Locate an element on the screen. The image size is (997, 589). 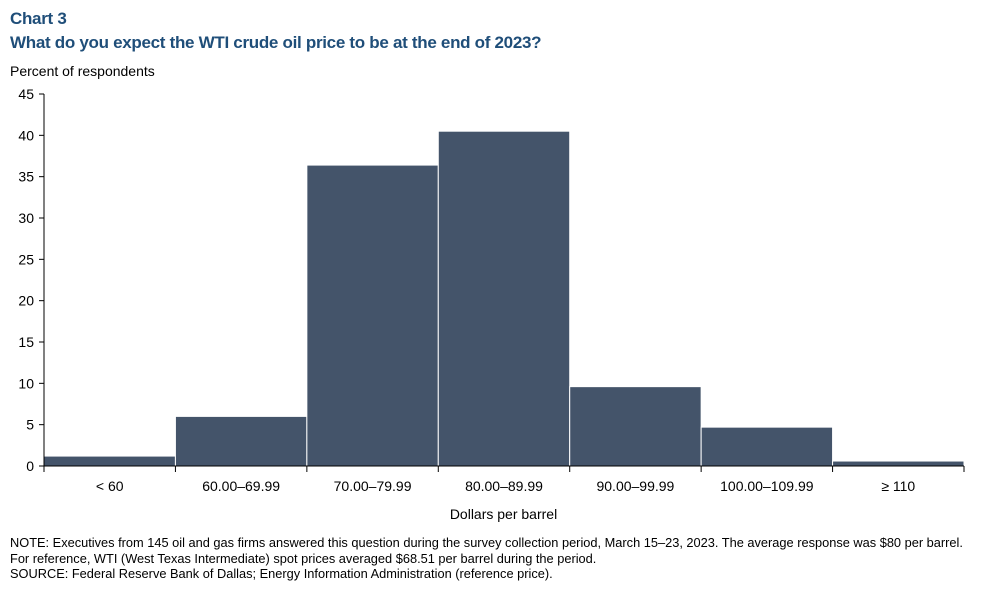
y-tick-label: 0 is located at coordinates (30, 466).